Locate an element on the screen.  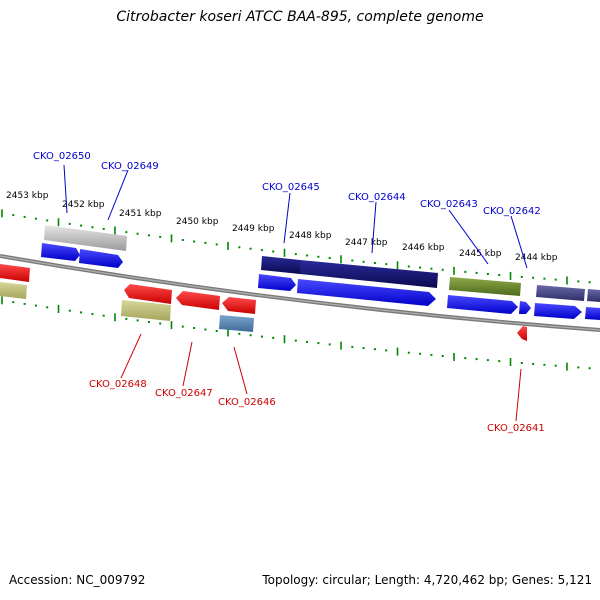
bottom-tick-track is located at coordinates (296, 333).